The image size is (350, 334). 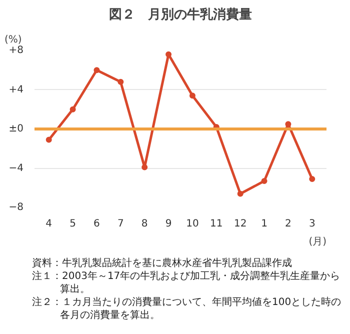 I want to click on text: 注１：2003年～17年の牛乳および加工乳・成分調整牛乳生産量から算出。, so click(x=187, y=283).